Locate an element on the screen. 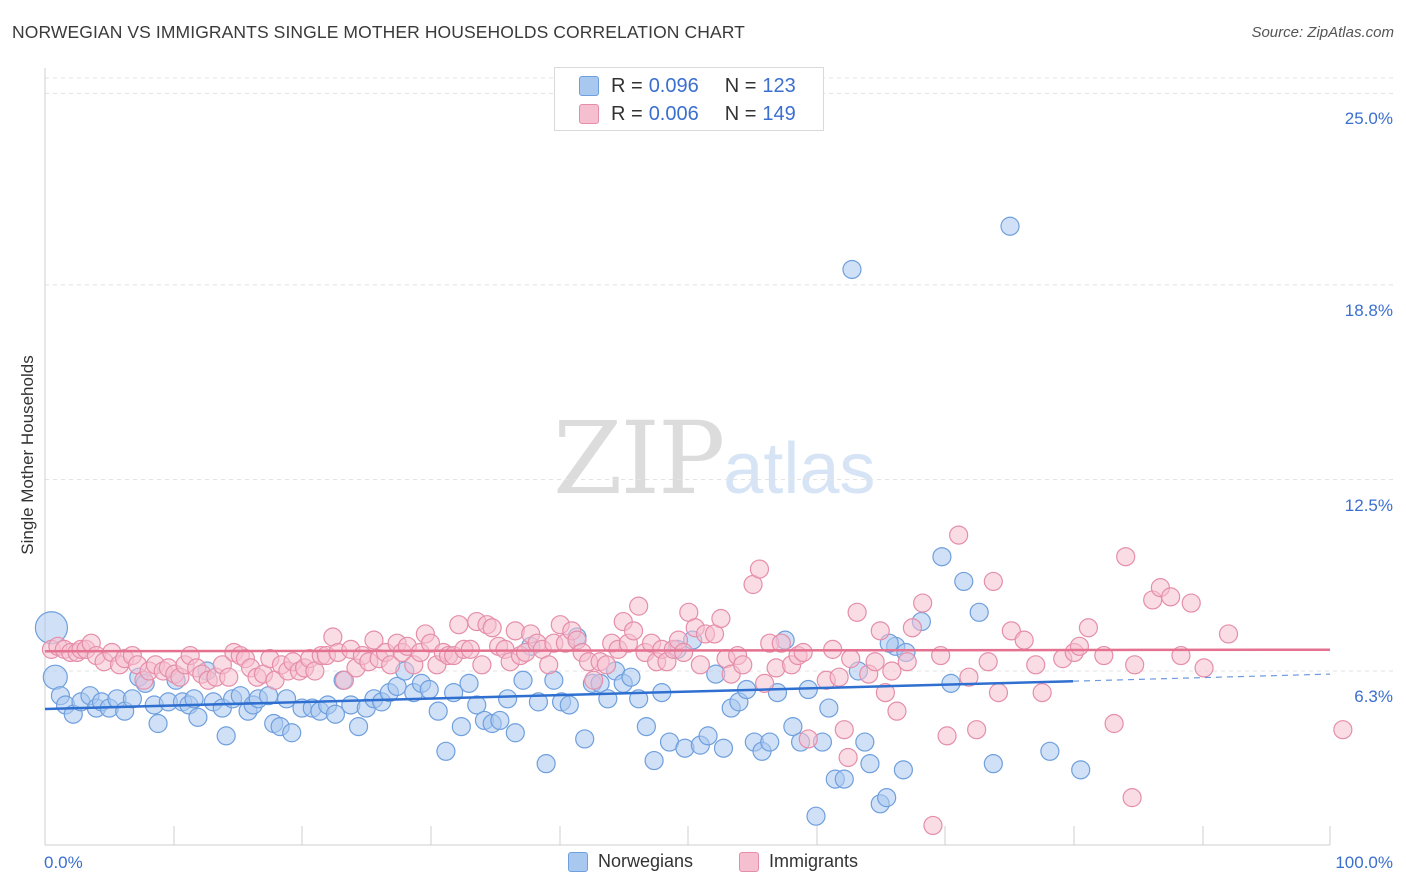 The height and width of the screenshot is (892, 1406). trend-line-immigrants is located at coordinates (687, 650).